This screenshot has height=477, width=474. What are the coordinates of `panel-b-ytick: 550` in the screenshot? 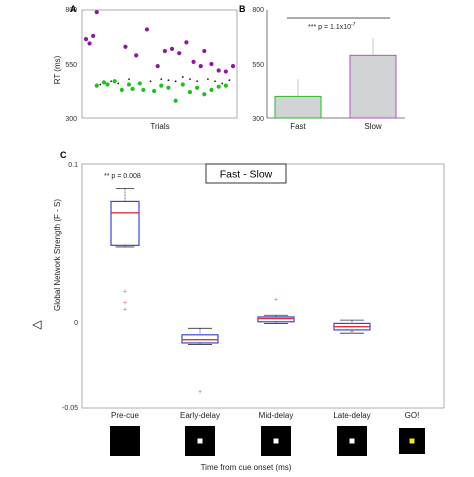 It's located at (258, 65).